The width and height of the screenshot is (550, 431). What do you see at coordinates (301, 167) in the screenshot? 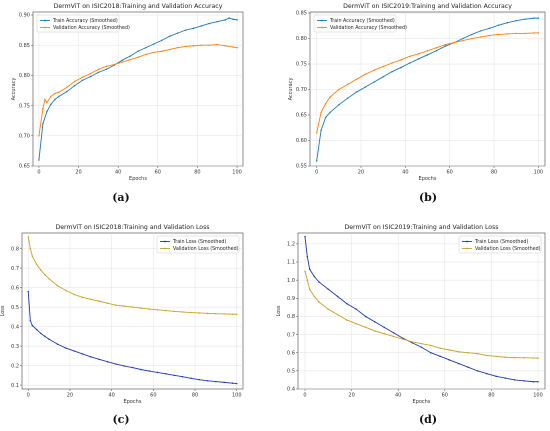
I see `y-tick-label: 0.55` at bounding box center [301, 167].